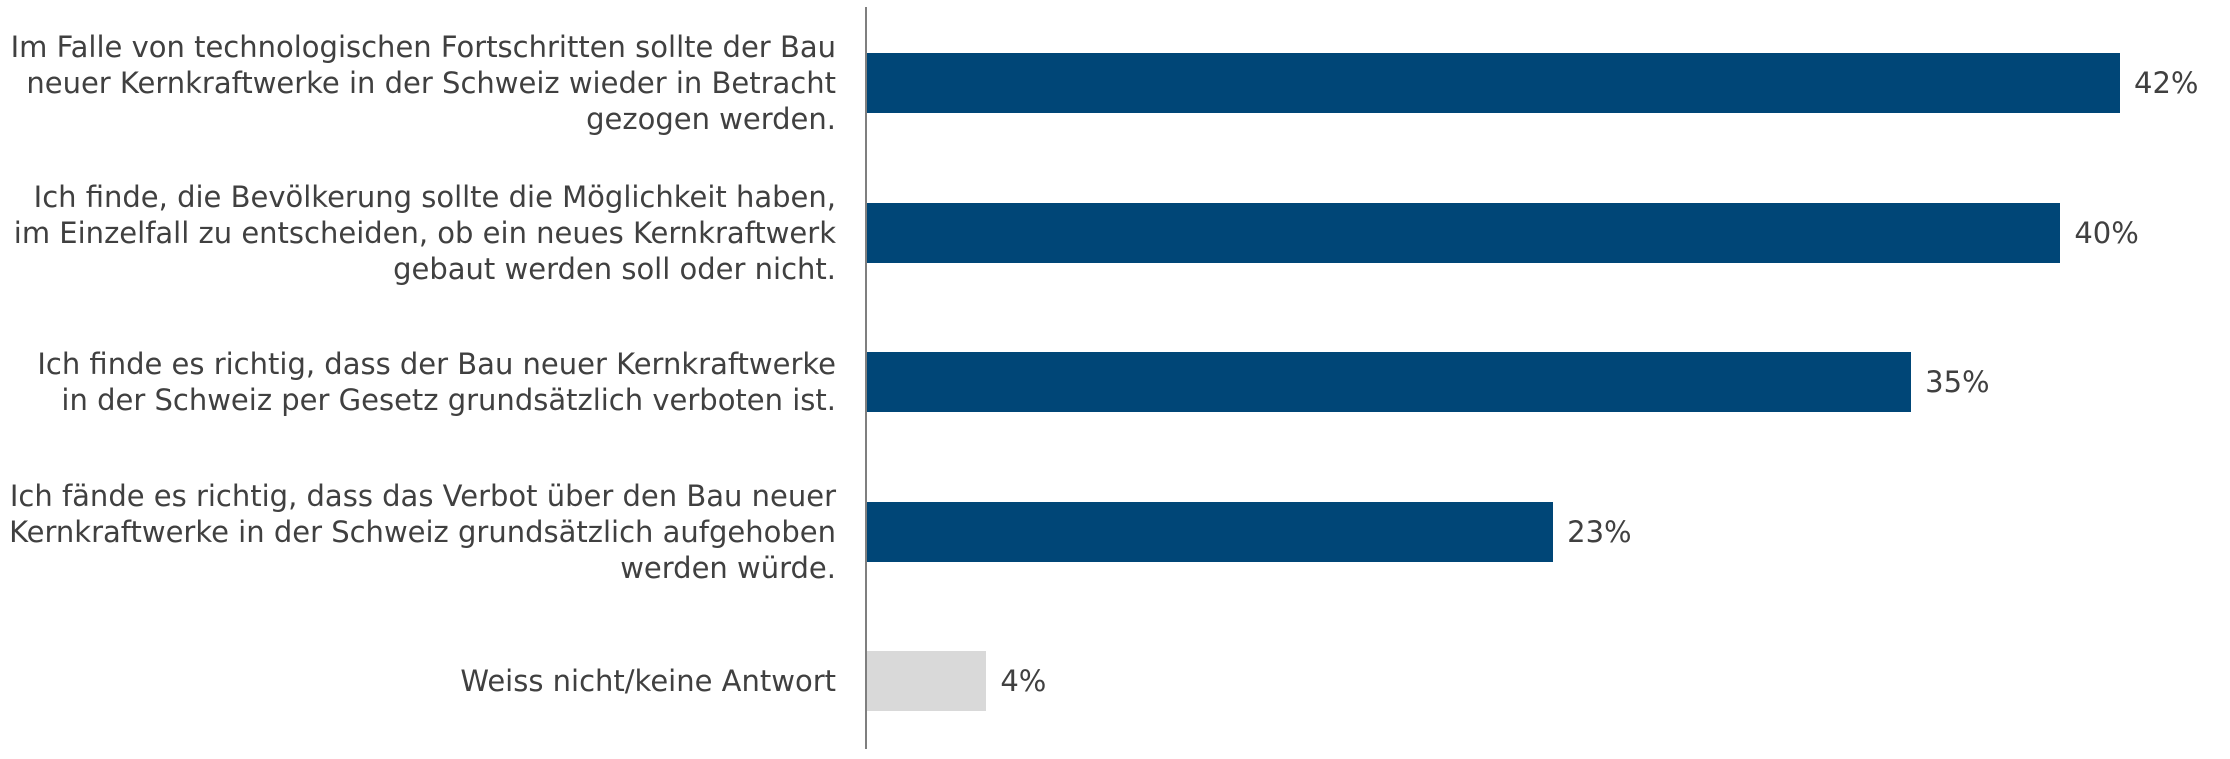  Describe the element at coordinates (1957, 382) in the screenshot. I see `value-label: 35%` at that location.